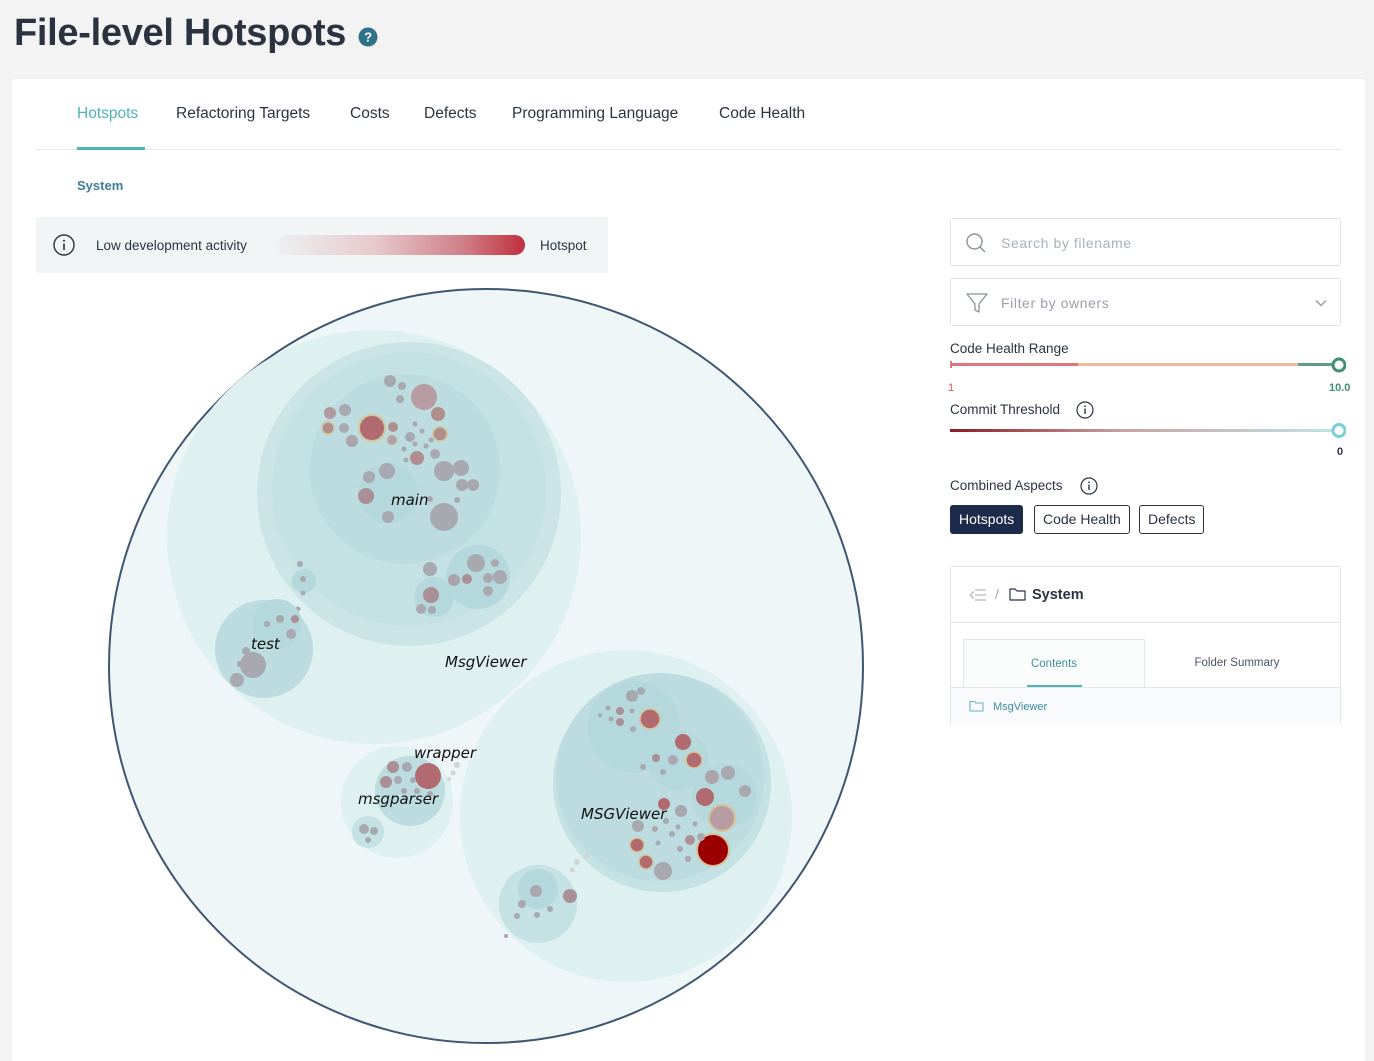  What do you see at coordinates (450, 113) in the screenshot?
I see `tab-defects: Defects` at bounding box center [450, 113].